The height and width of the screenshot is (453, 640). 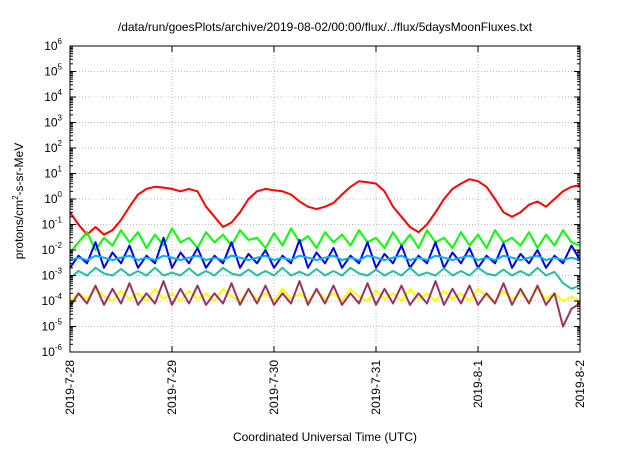 I want to click on x-tick-label: 2019-8-2, so click(x=580, y=384).